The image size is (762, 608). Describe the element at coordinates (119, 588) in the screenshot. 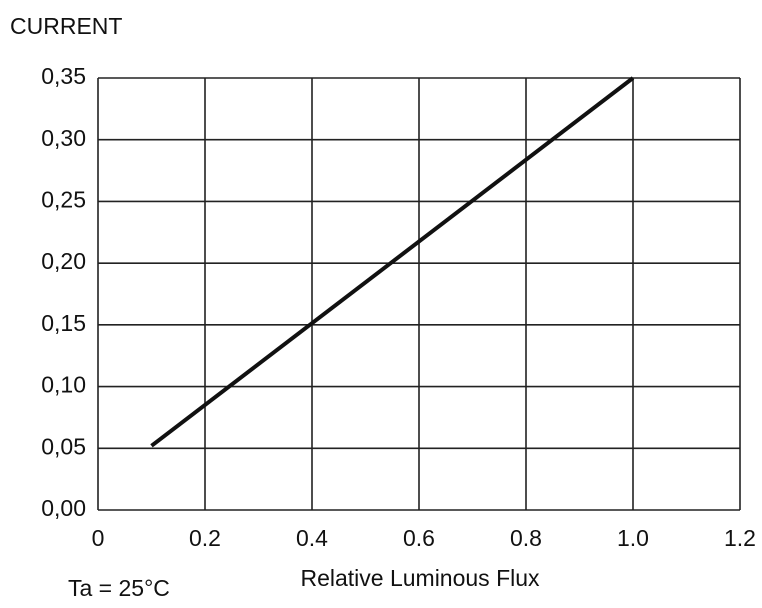

I see `annotation: Ta = 25°C` at that location.